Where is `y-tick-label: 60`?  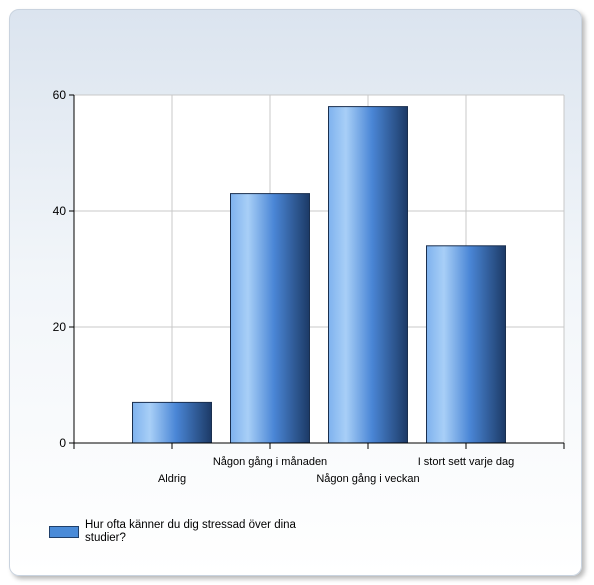
y-tick-label: 60 is located at coordinates (60, 95).